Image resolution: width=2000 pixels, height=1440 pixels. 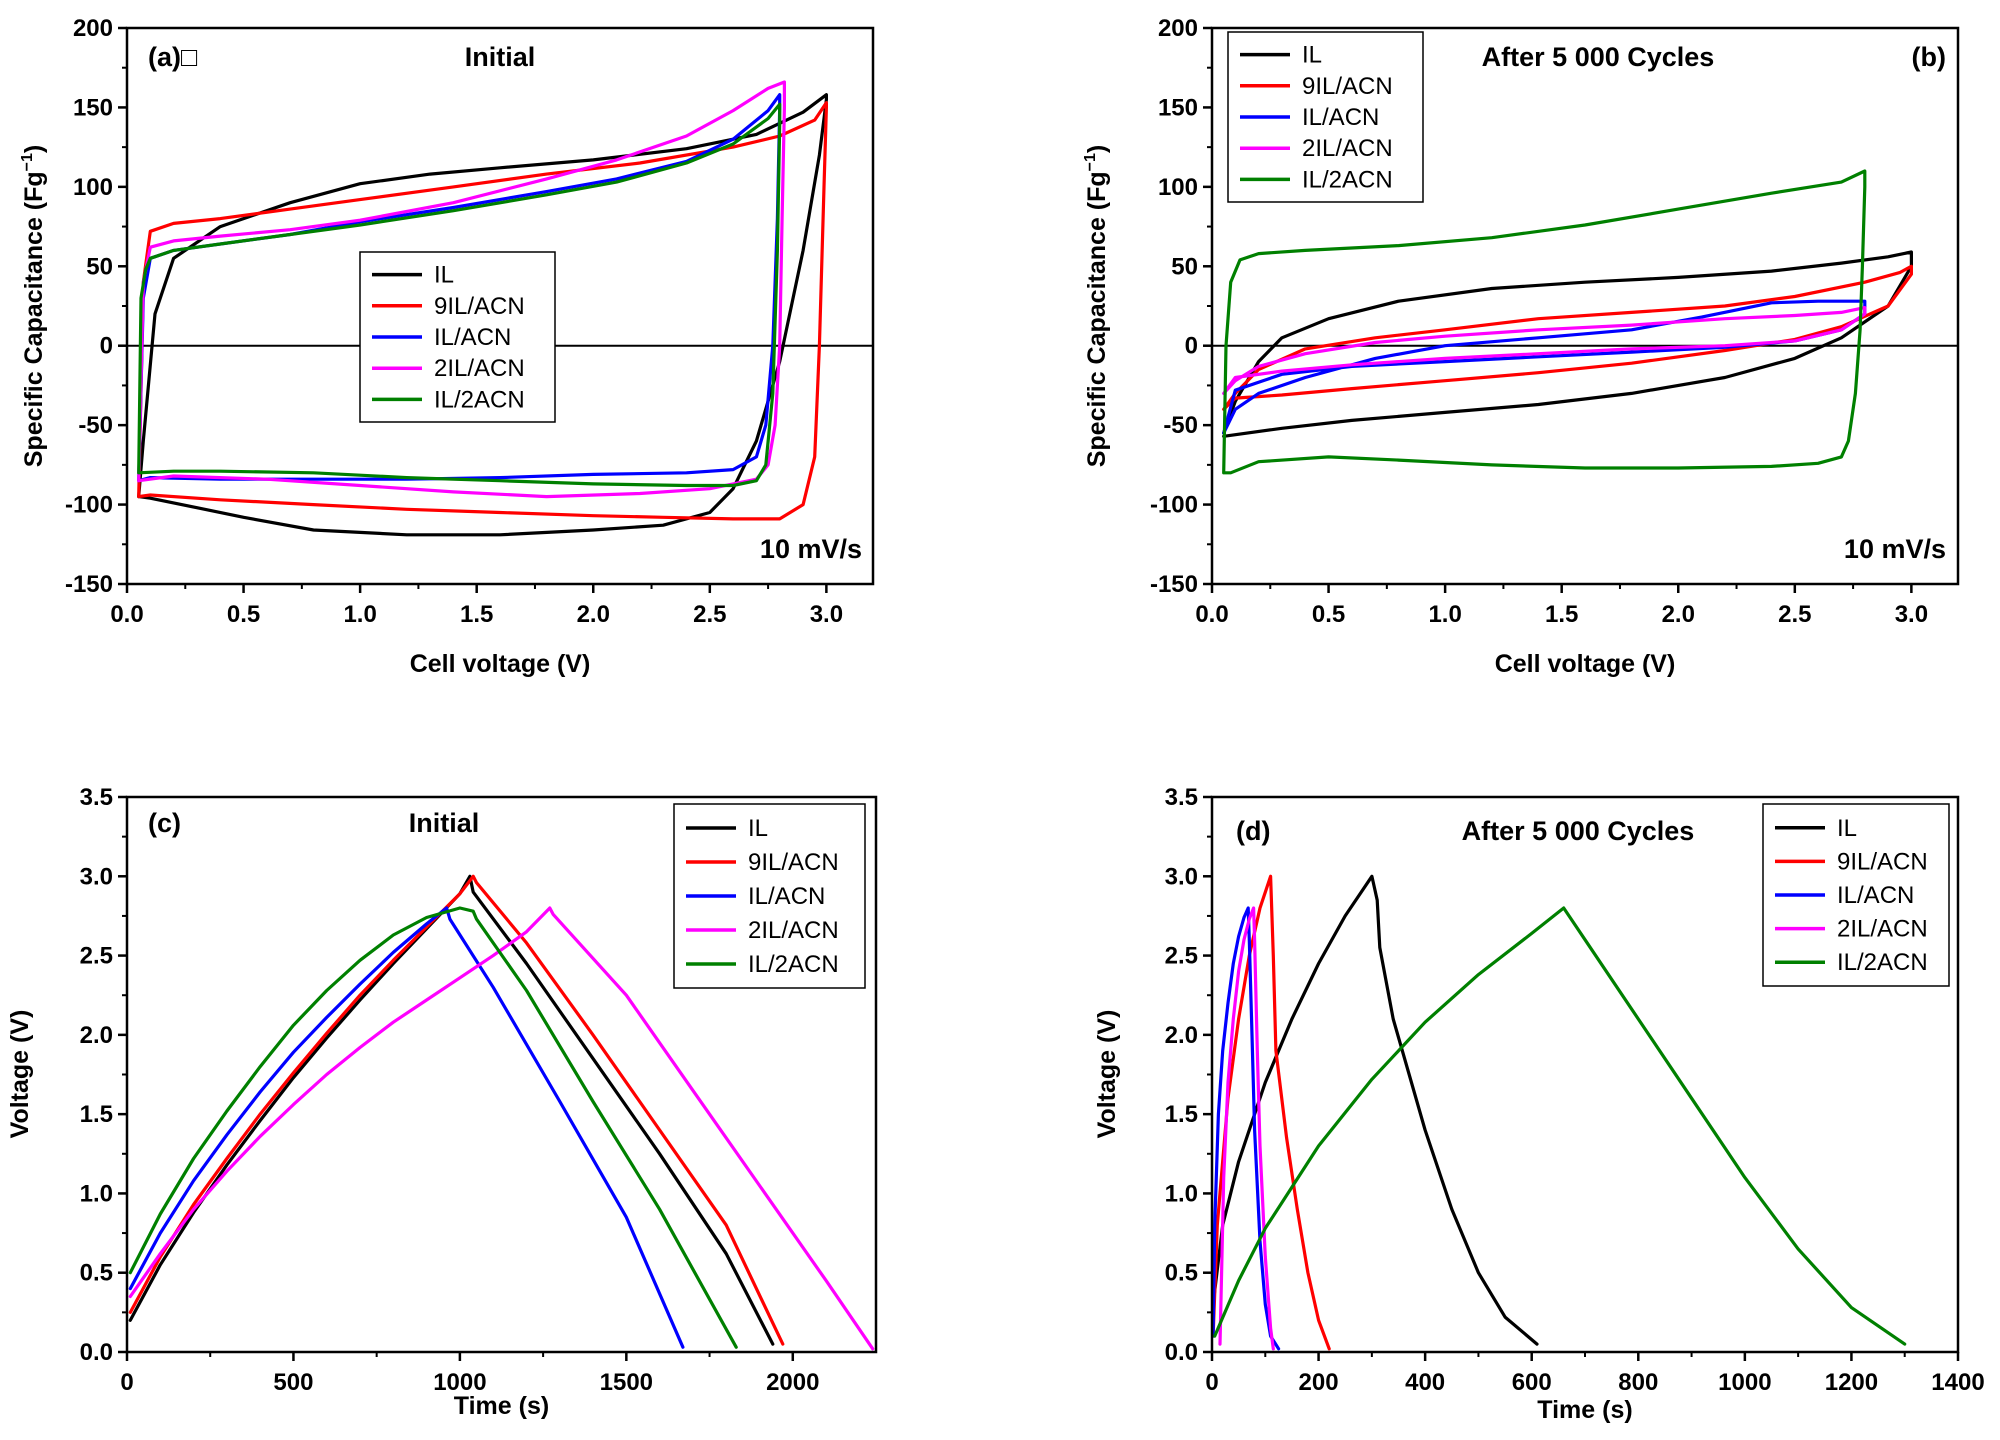 What do you see at coordinates (1911, 614) in the screenshot?
I see `x-tick-label: 3.0` at bounding box center [1911, 614].